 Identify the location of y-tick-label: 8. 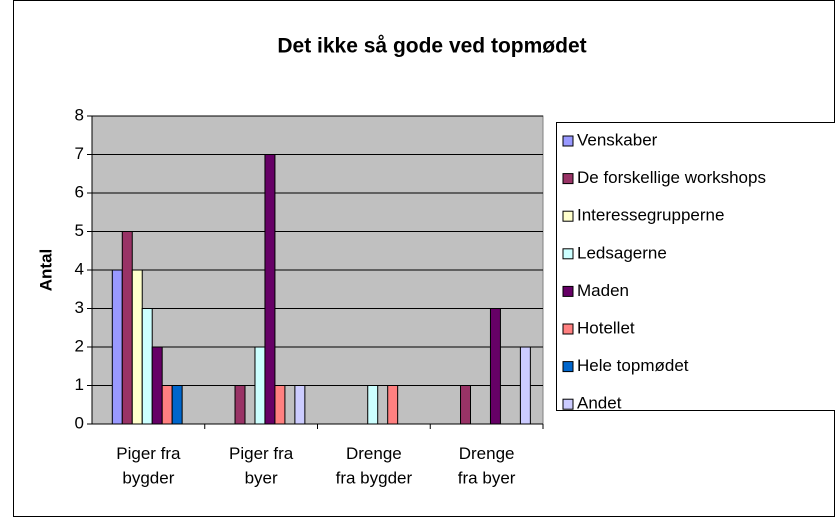
(79, 114).